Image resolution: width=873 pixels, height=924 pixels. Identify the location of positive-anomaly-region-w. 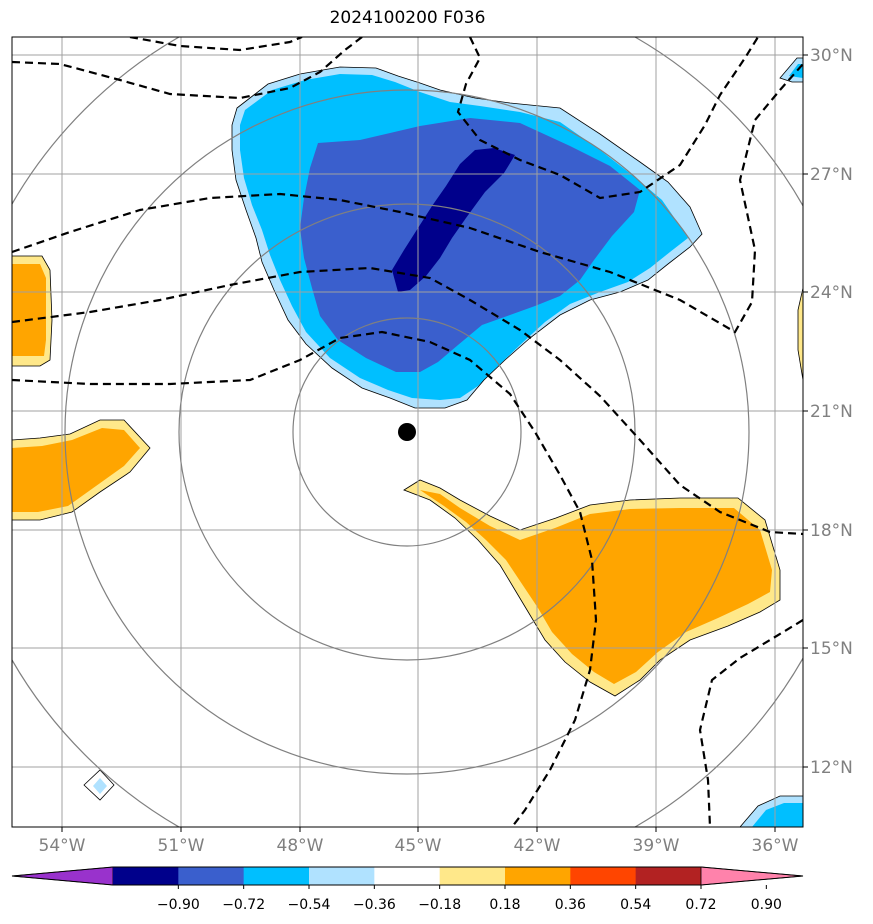
(81, 470).